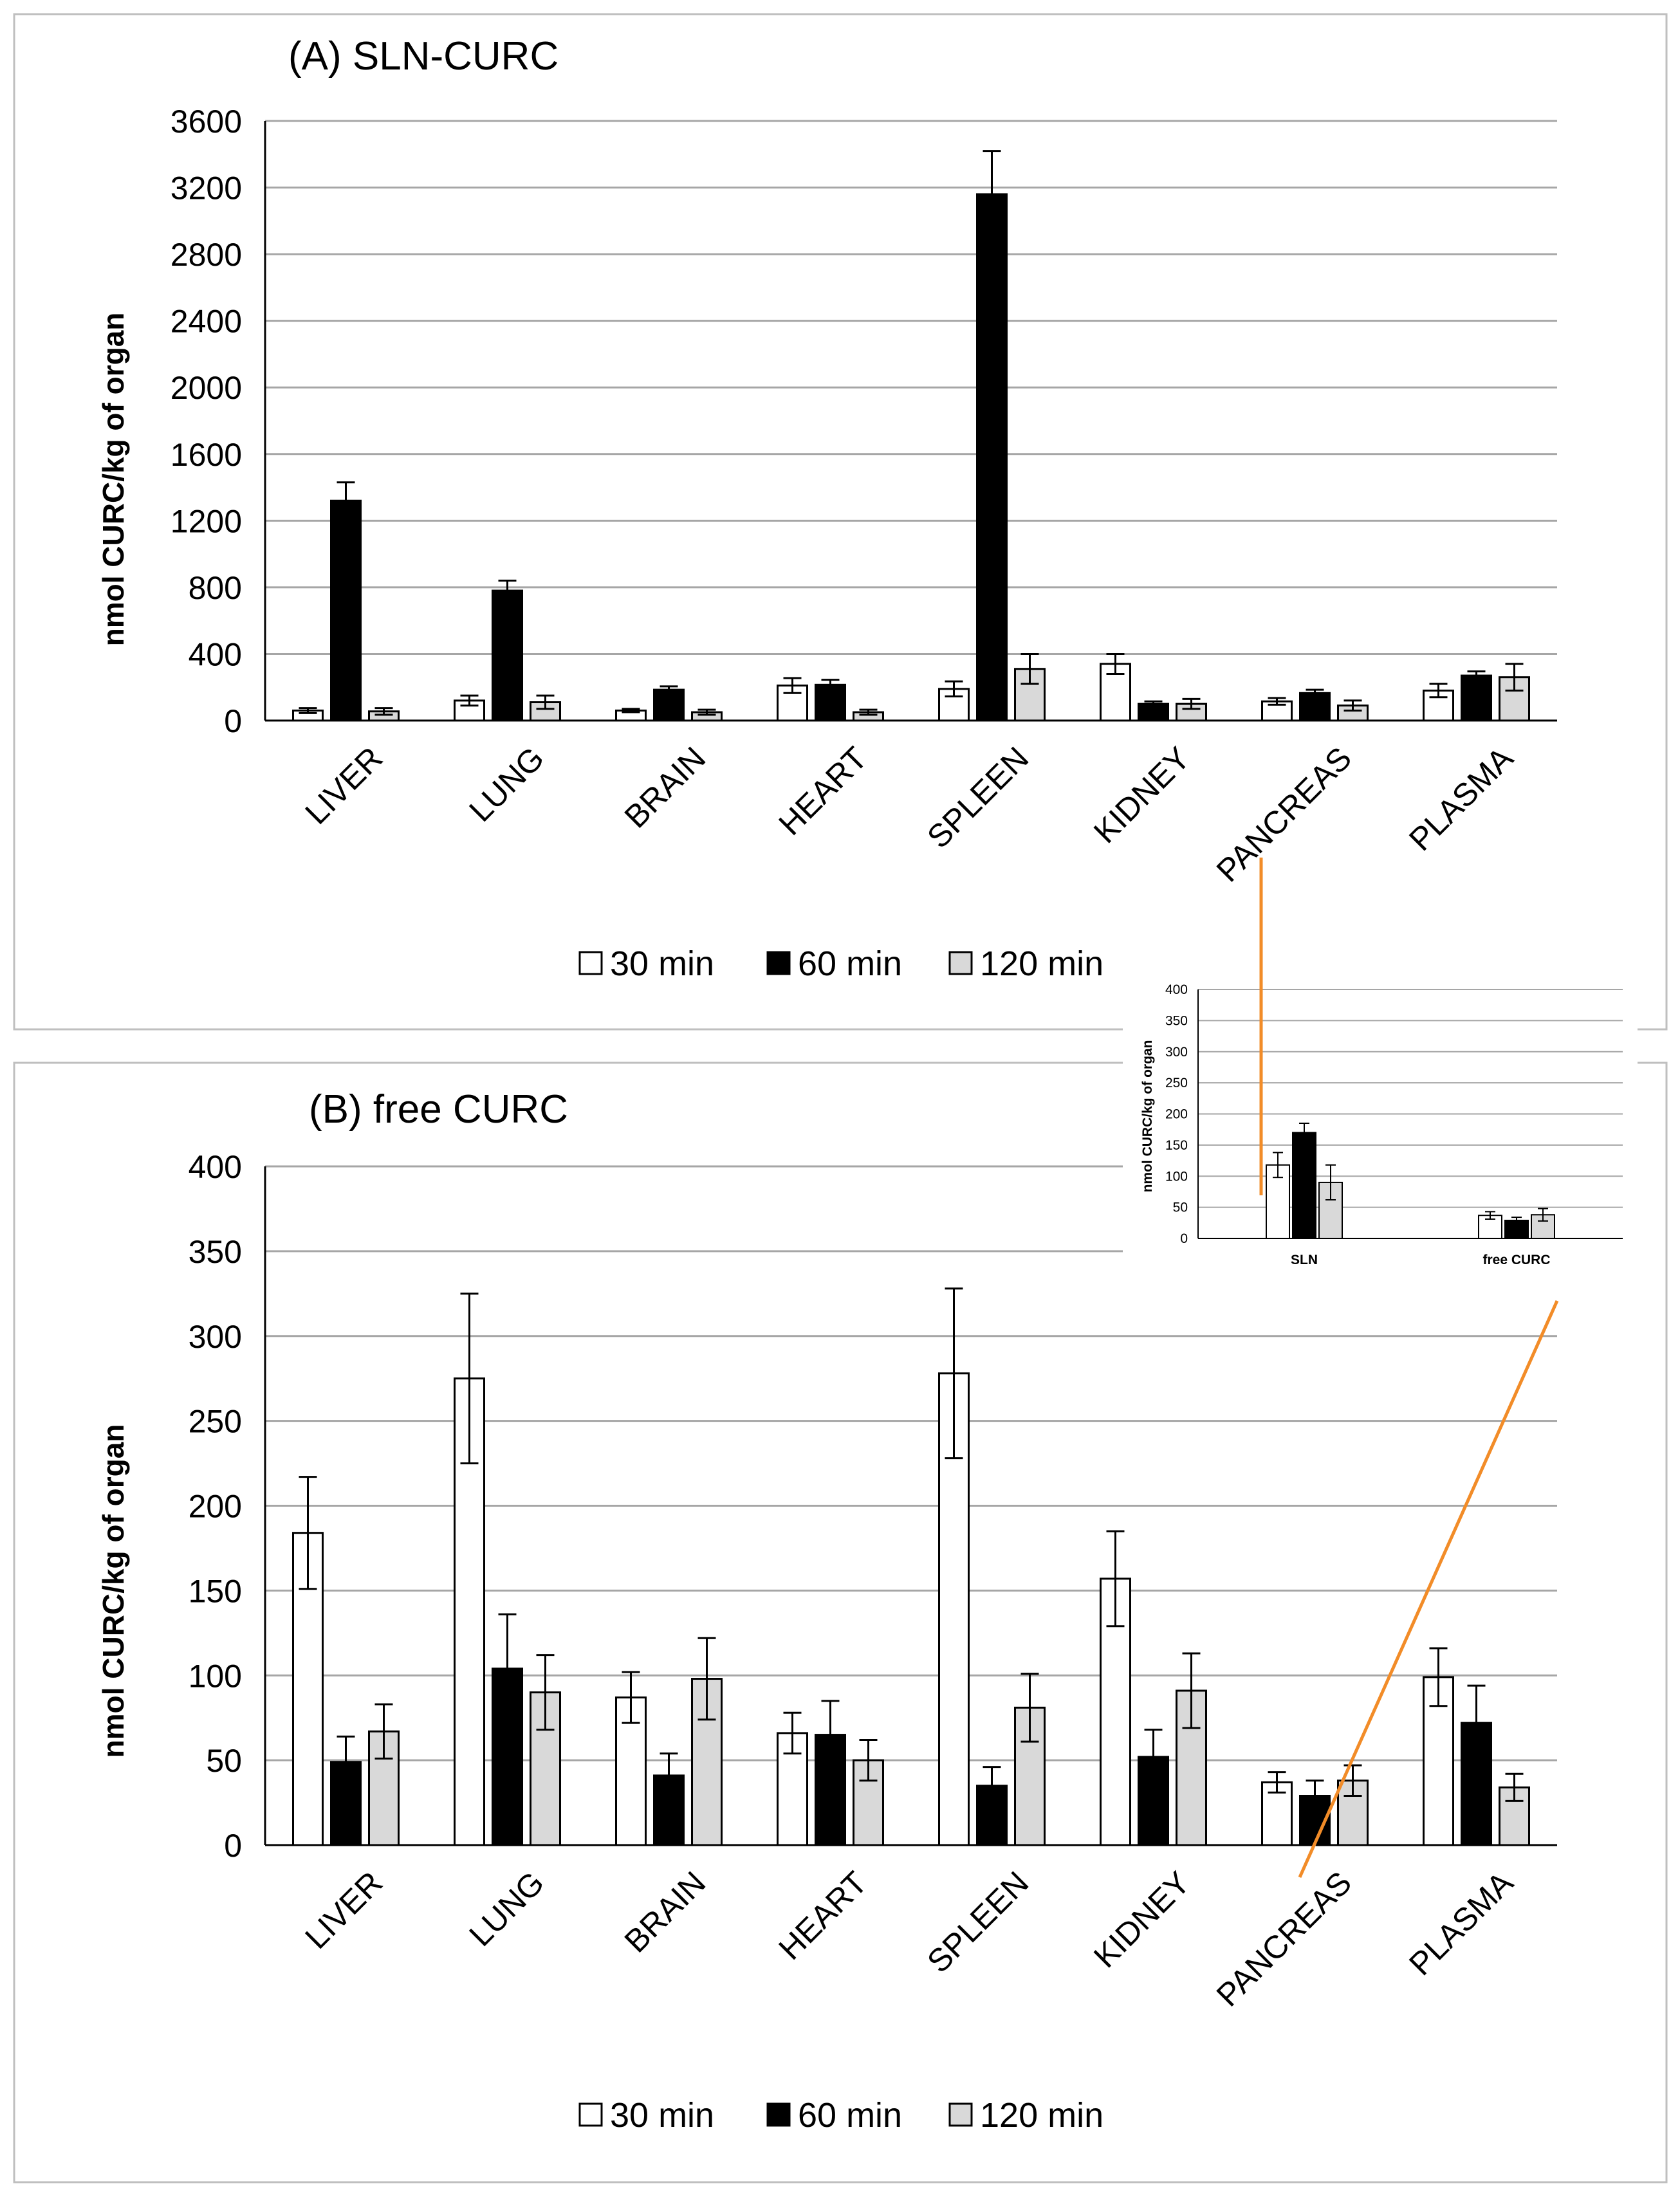 The image size is (1680, 2197). What do you see at coordinates (207, 521) in the screenshot?
I see `y-tick-label: 1200` at bounding box center [207, 521].